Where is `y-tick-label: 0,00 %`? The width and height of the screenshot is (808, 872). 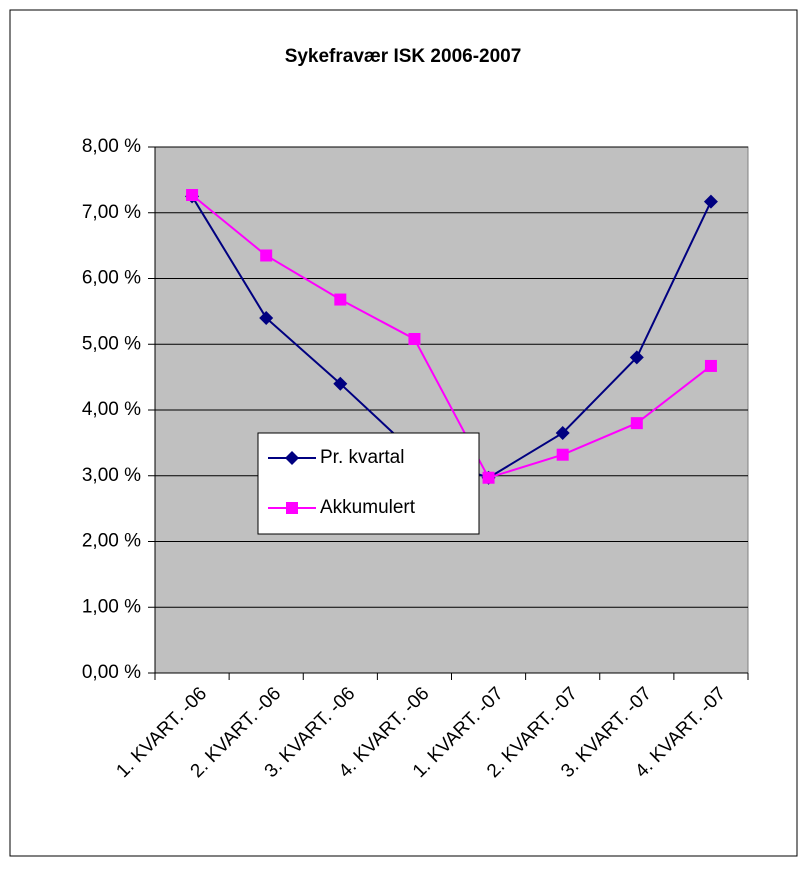
y-tick-label: 0,00 % is located at coordinates (111, 672).